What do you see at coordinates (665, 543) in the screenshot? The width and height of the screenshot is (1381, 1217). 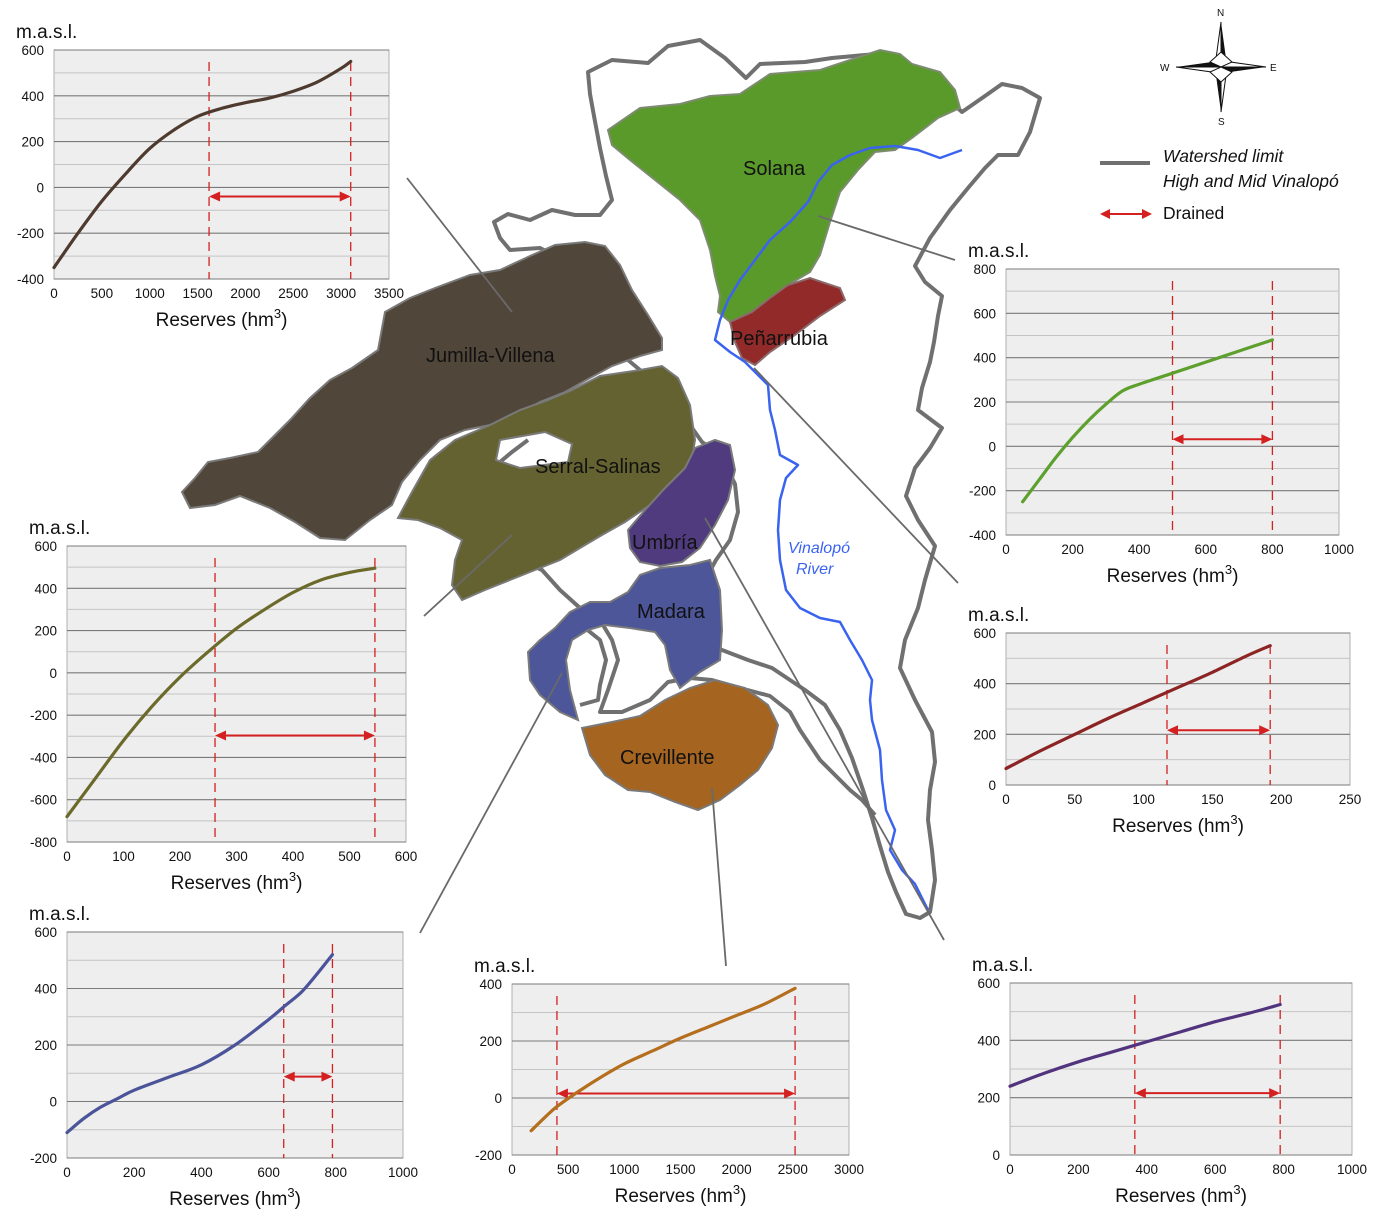 I see `label-umbria: Umbría` at bounding box center [665, 543].